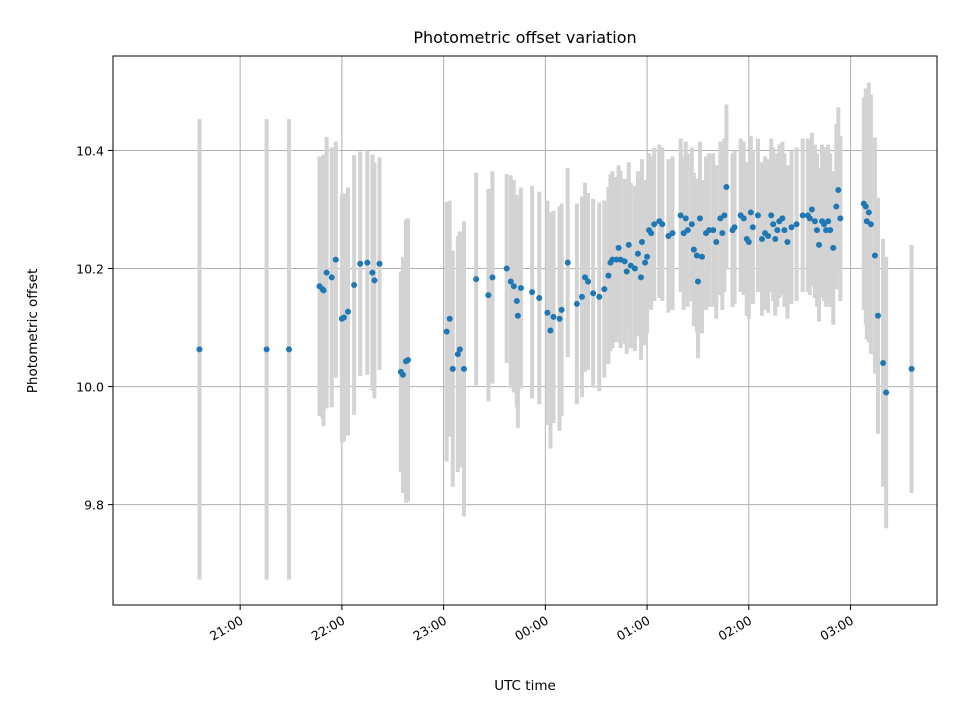  What do you see at coordinates (90, 387) in the screenshot?
I see `y-tick-label: 10.0` at bounding box center [90, 387].